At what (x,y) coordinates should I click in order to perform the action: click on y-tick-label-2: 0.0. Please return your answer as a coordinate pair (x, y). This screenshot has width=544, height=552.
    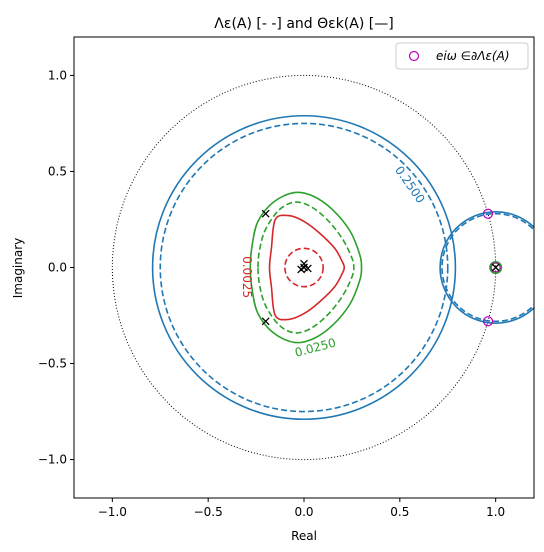
    Looking at the image, I should click on (57, 268).